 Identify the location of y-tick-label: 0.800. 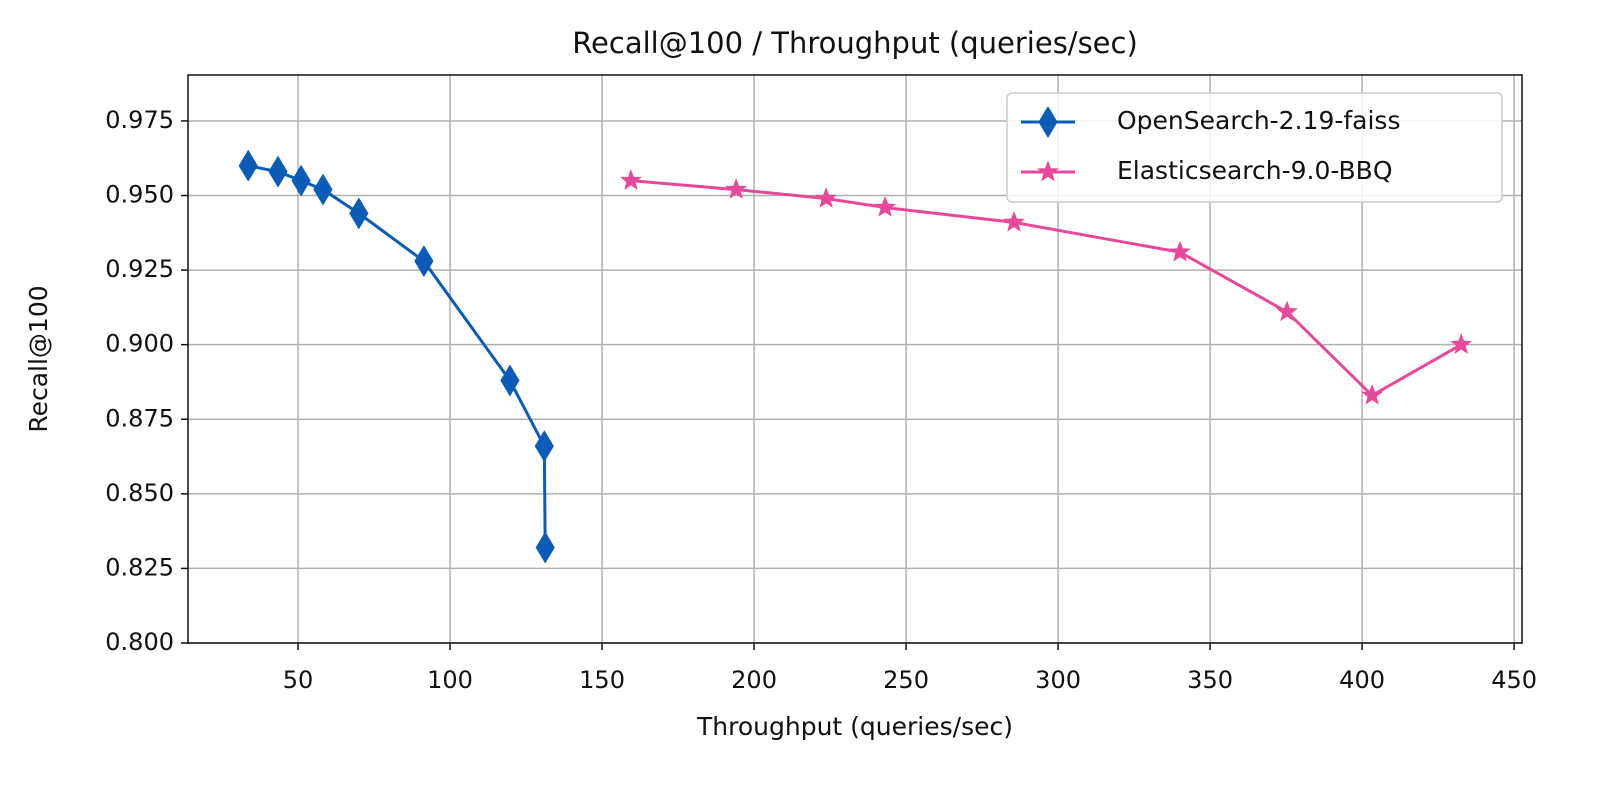
(139, 642).